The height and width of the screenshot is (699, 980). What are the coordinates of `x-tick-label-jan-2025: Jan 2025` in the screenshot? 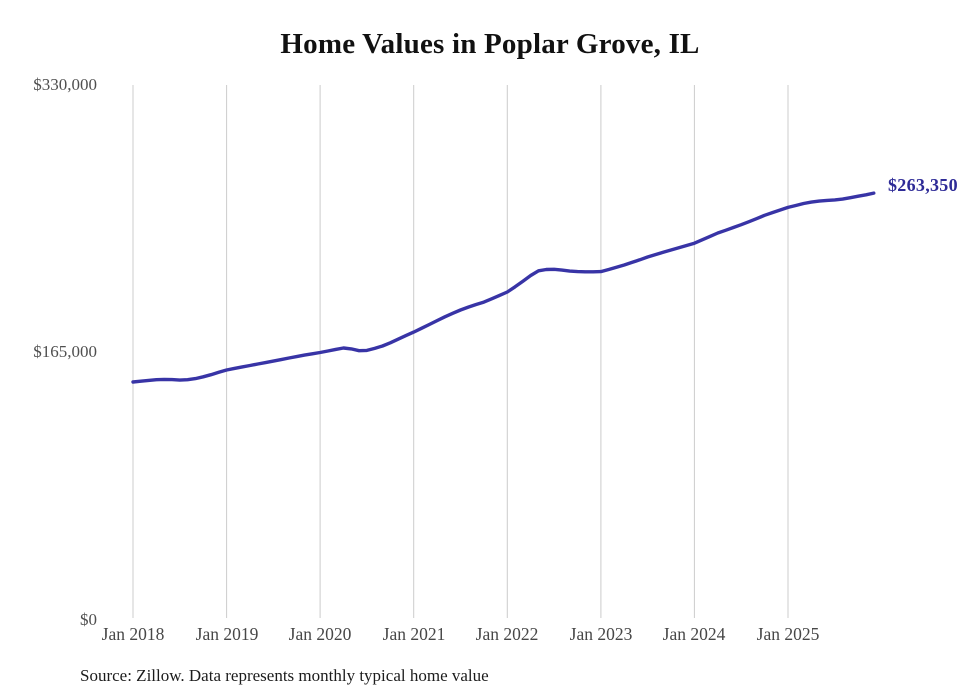 It's located at (788, 634).